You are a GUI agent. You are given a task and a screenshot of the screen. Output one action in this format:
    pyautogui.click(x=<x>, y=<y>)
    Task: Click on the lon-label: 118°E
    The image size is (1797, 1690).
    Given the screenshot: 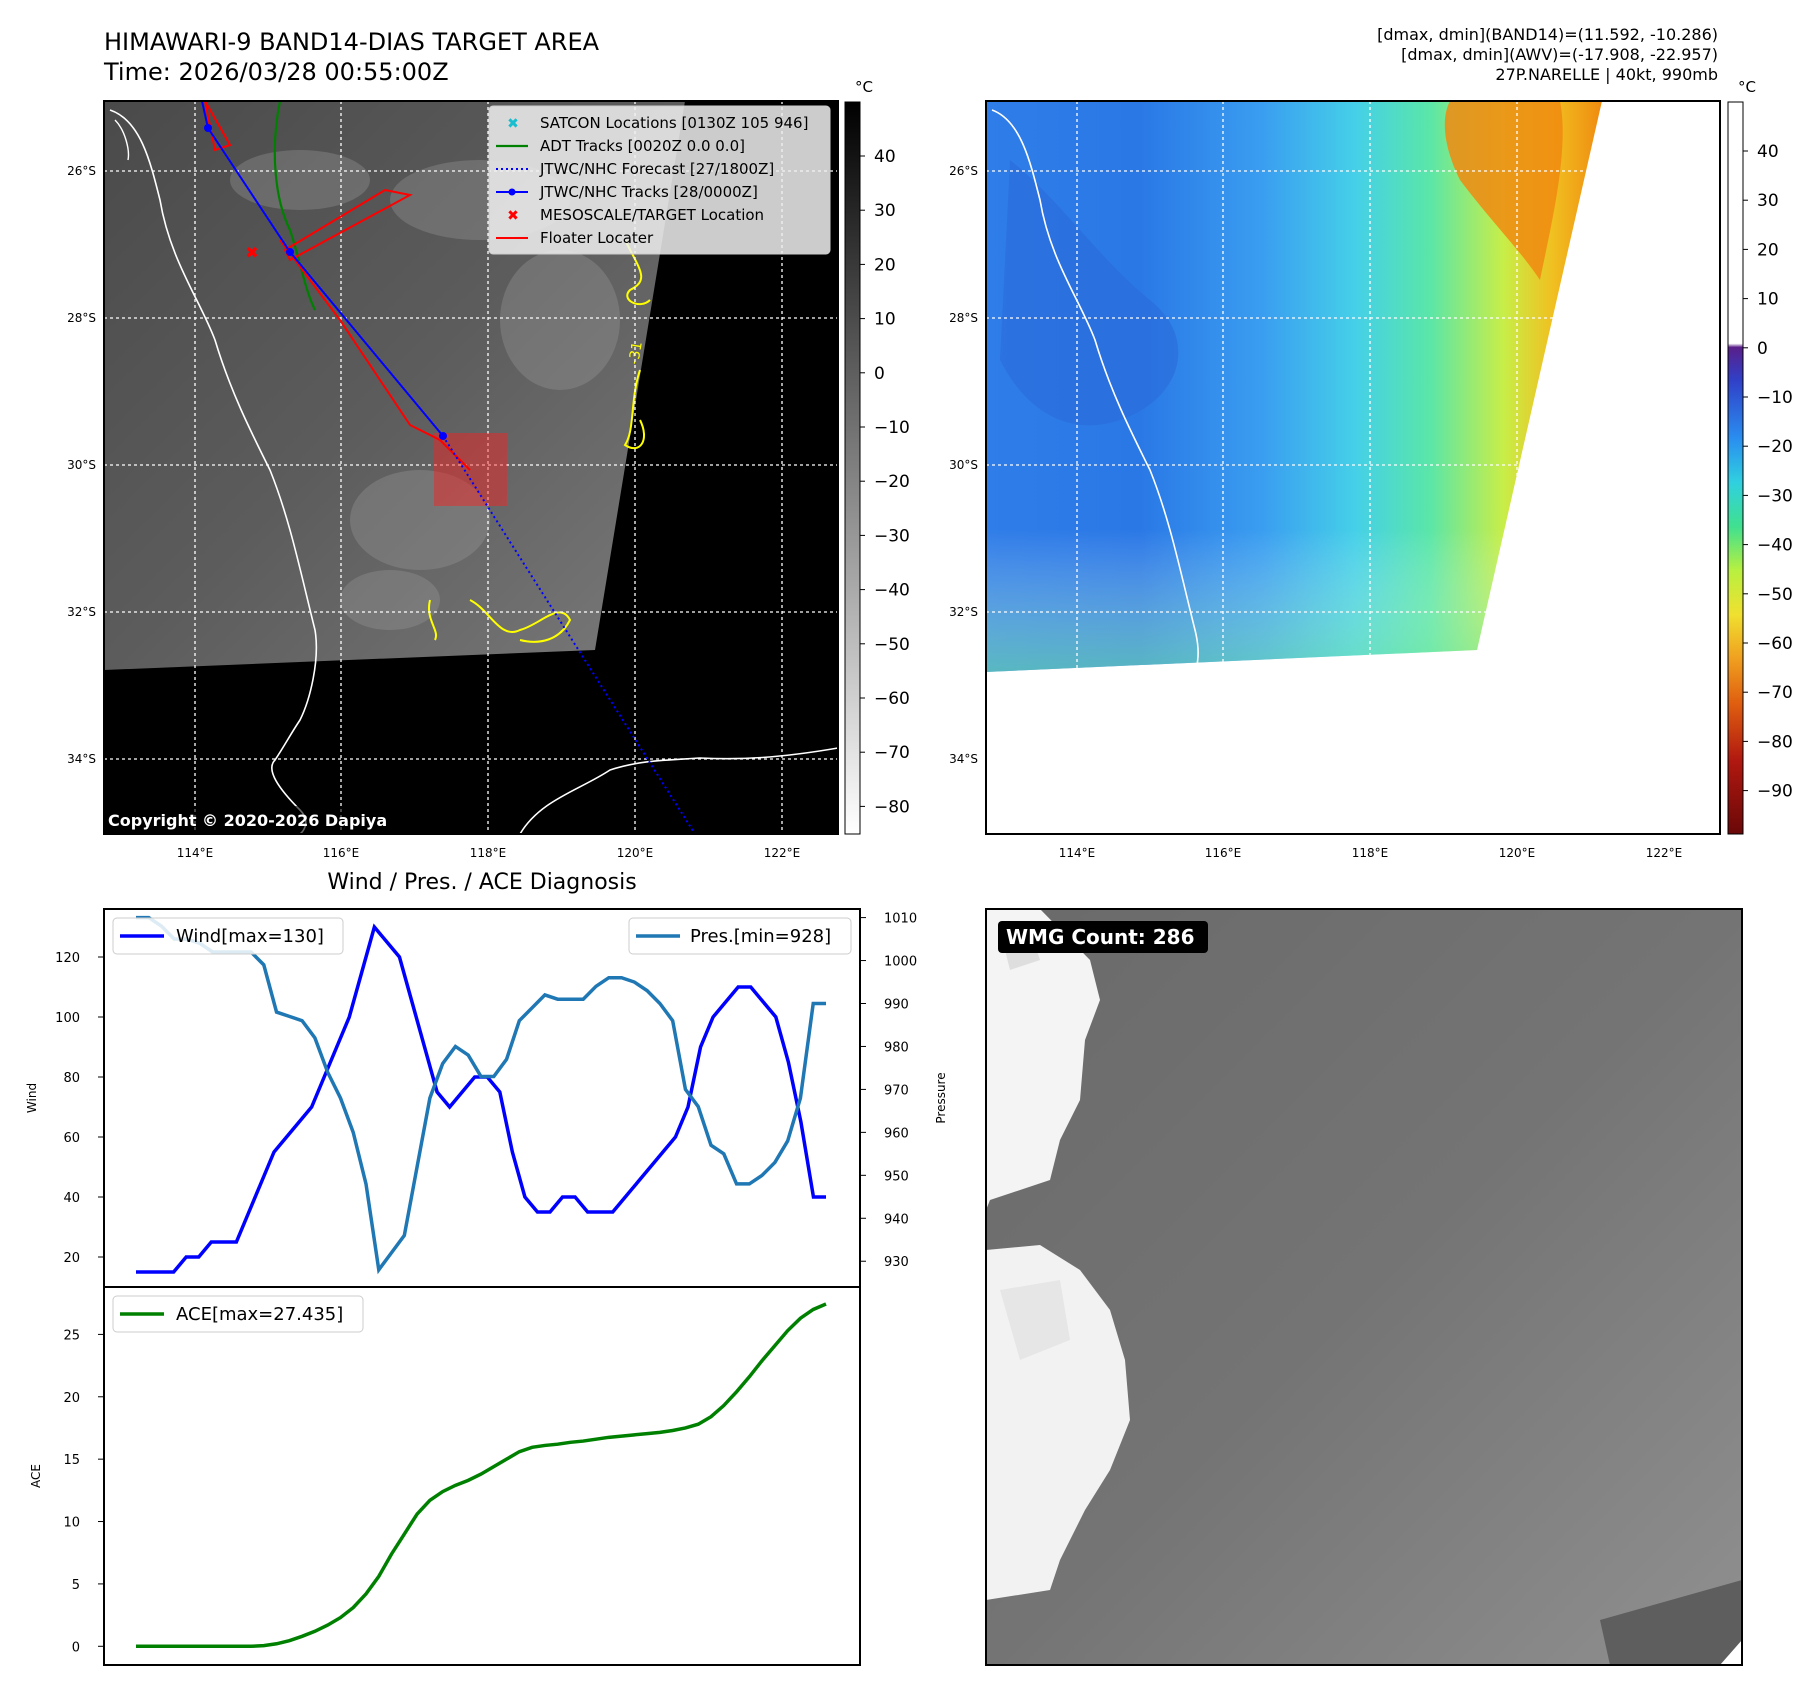 What is the action you would take?
    pyautogui.click(x=488, y=853)
    